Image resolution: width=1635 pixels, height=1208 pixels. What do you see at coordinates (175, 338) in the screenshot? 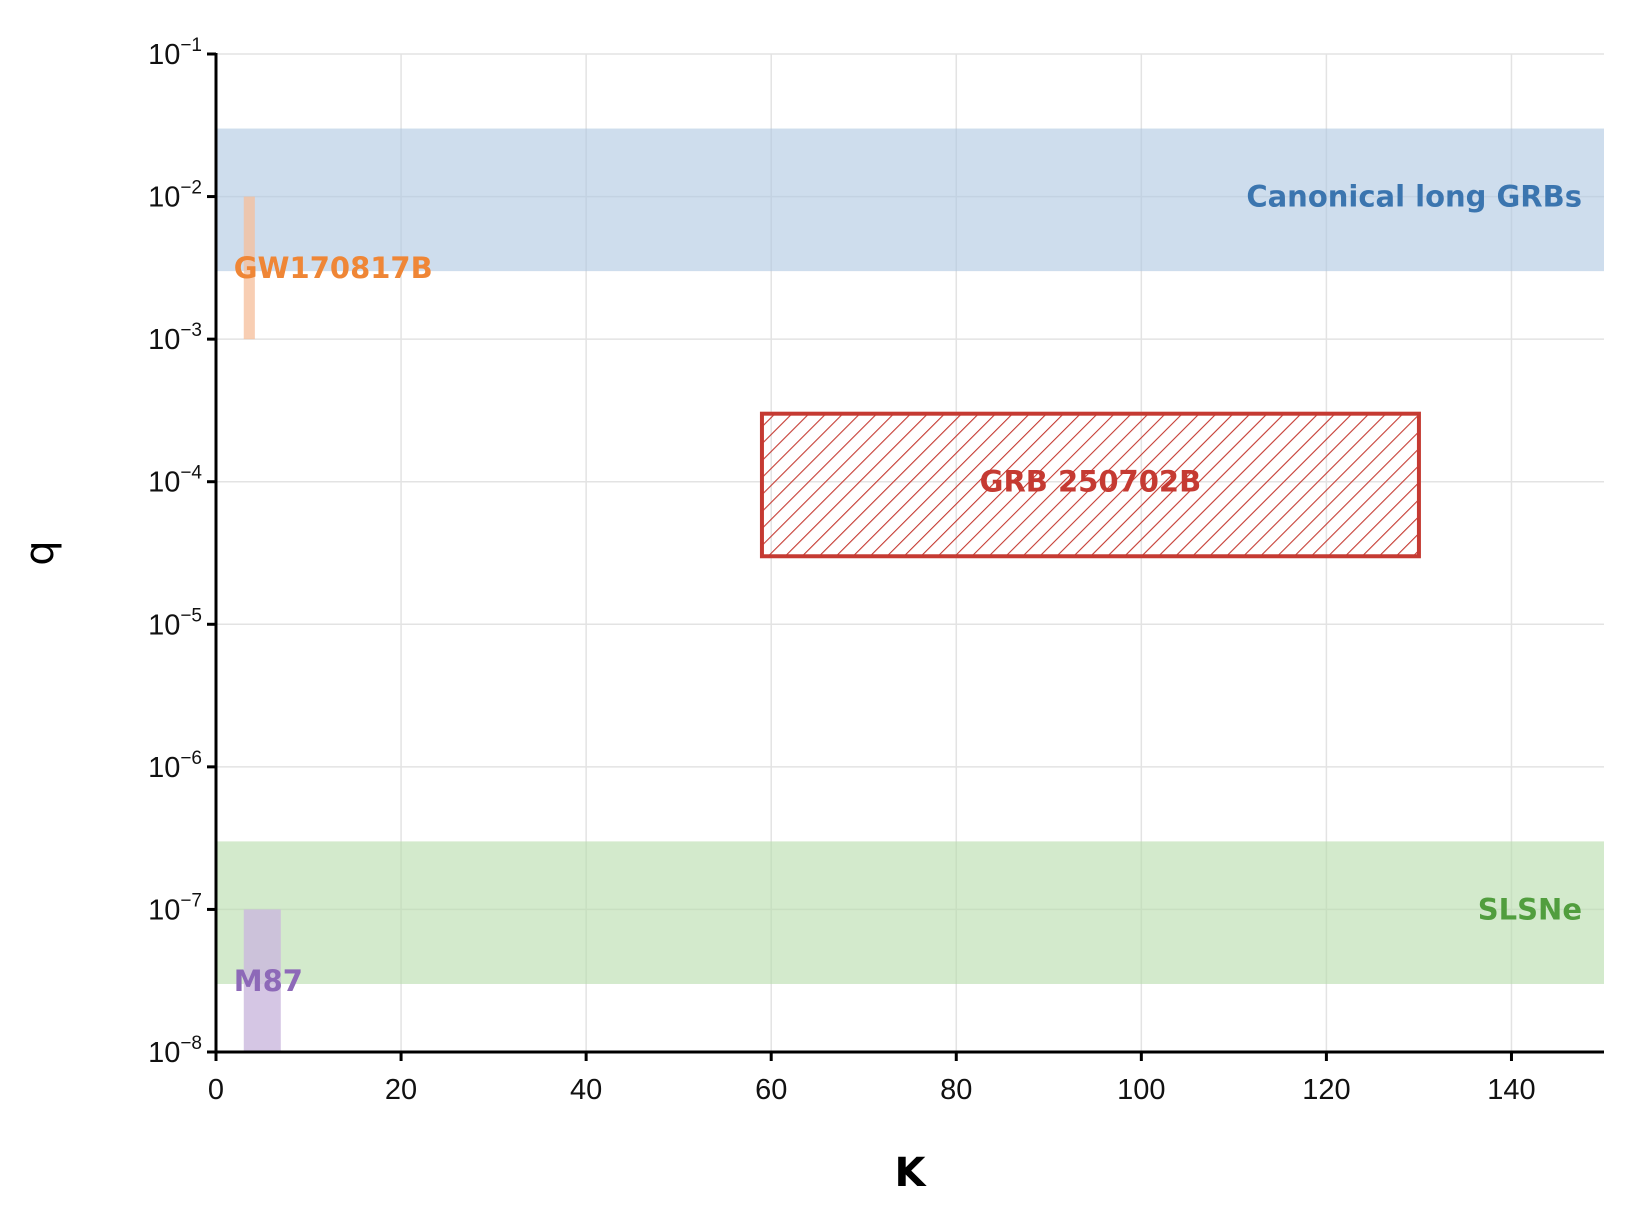
I see `y-tick-label: 10⁻³` at bounding box center [175, 338].